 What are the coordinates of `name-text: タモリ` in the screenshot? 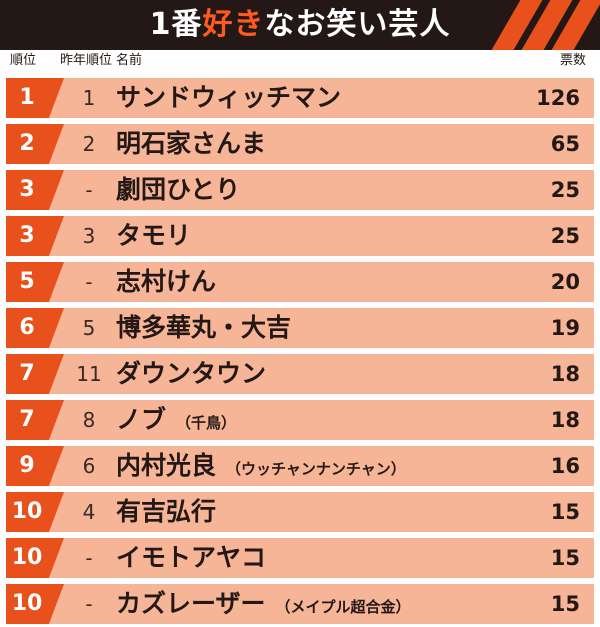 It's located at (154, 235).